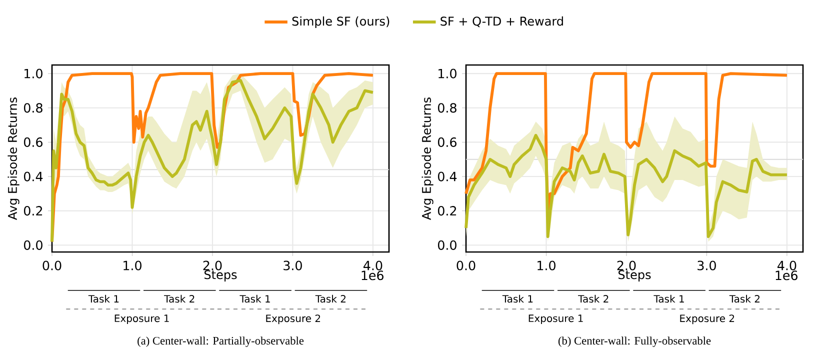 The width and height of the screenshot is (831, 361). I want to click on legend-label: SF + Q-TD + Reward, so click(501, 22).